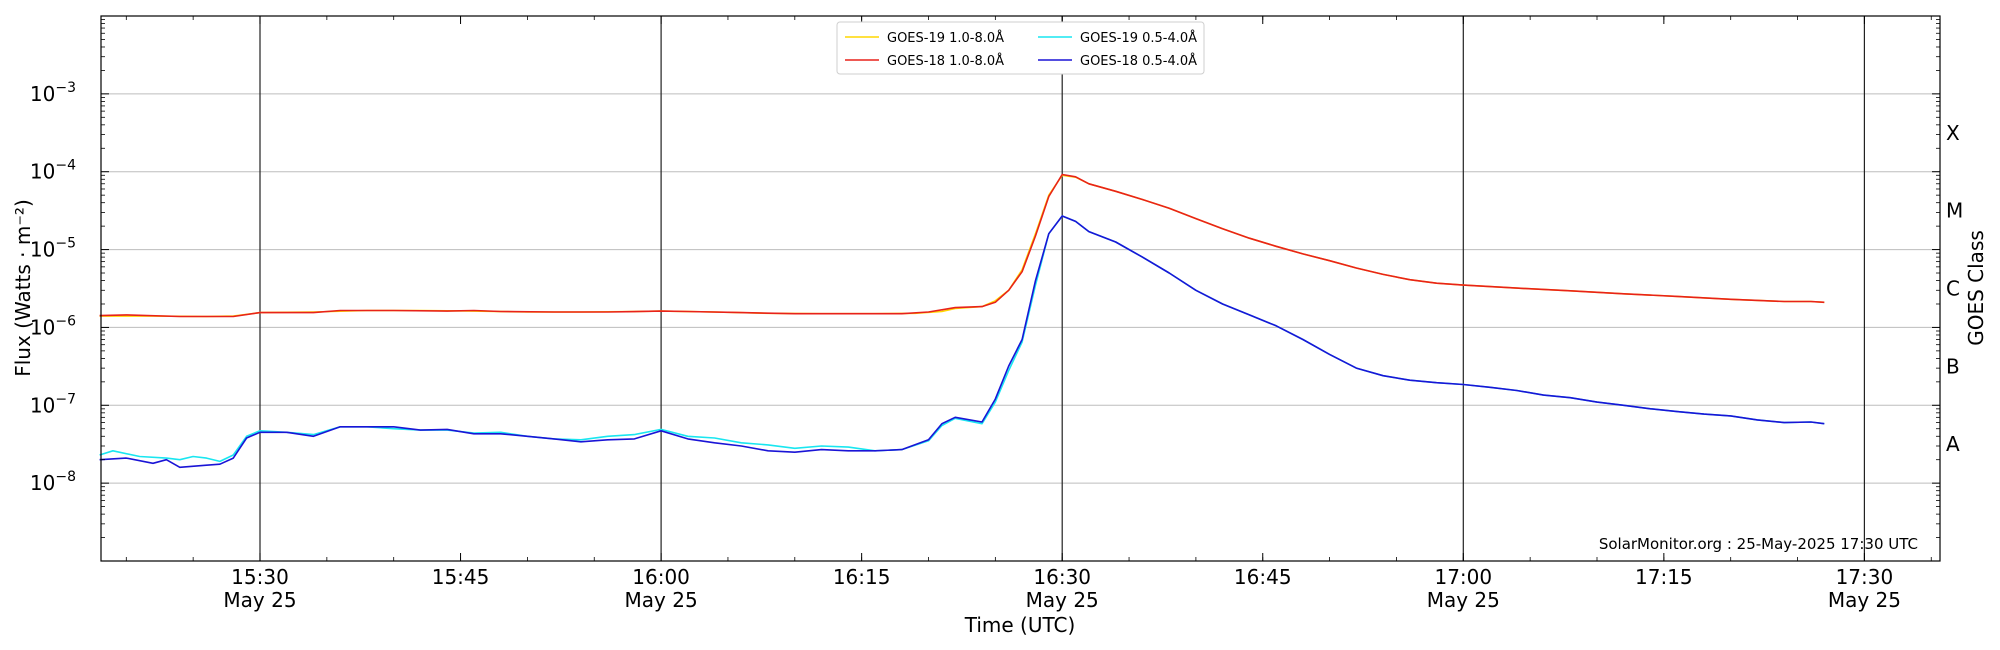 Image resolution: width=2000 pixels, height=650 pixels. I want to click on goes-class-label-x: X, so click(1953, 133).